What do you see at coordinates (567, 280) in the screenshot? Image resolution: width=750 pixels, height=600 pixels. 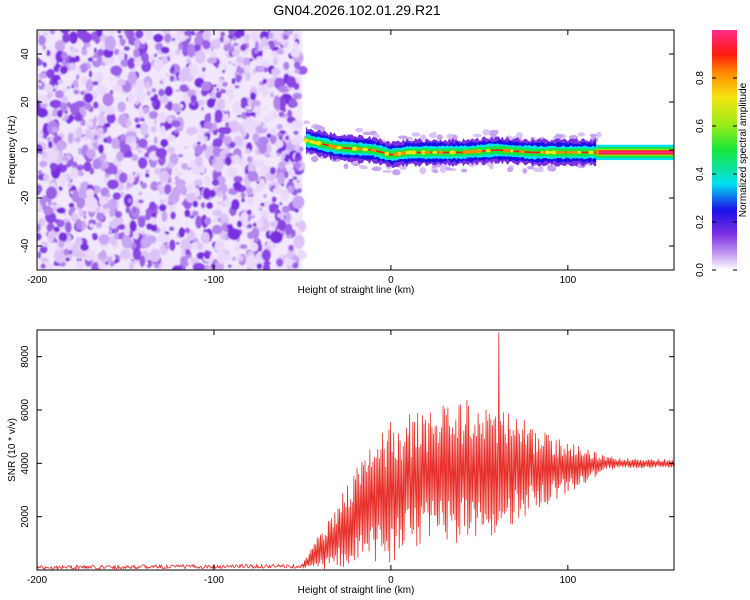 I see `spectrogram-x-tick-label: 100` at bounding box center [567, 280].